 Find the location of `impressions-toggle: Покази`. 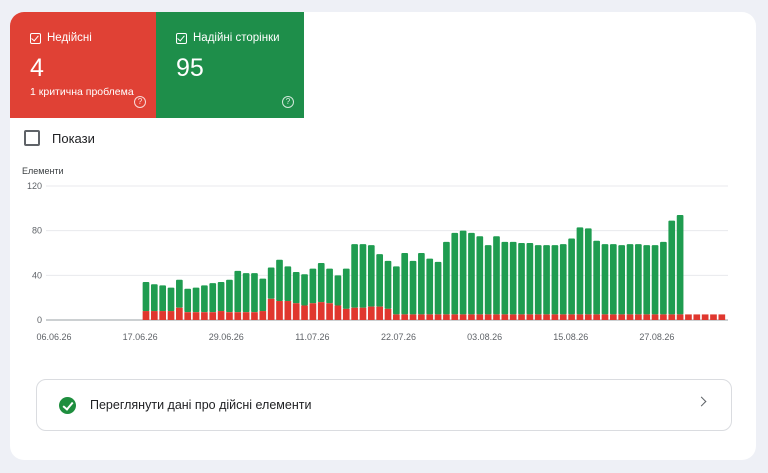

impressions-toggle: Покази is located at coordinates (59, 138).